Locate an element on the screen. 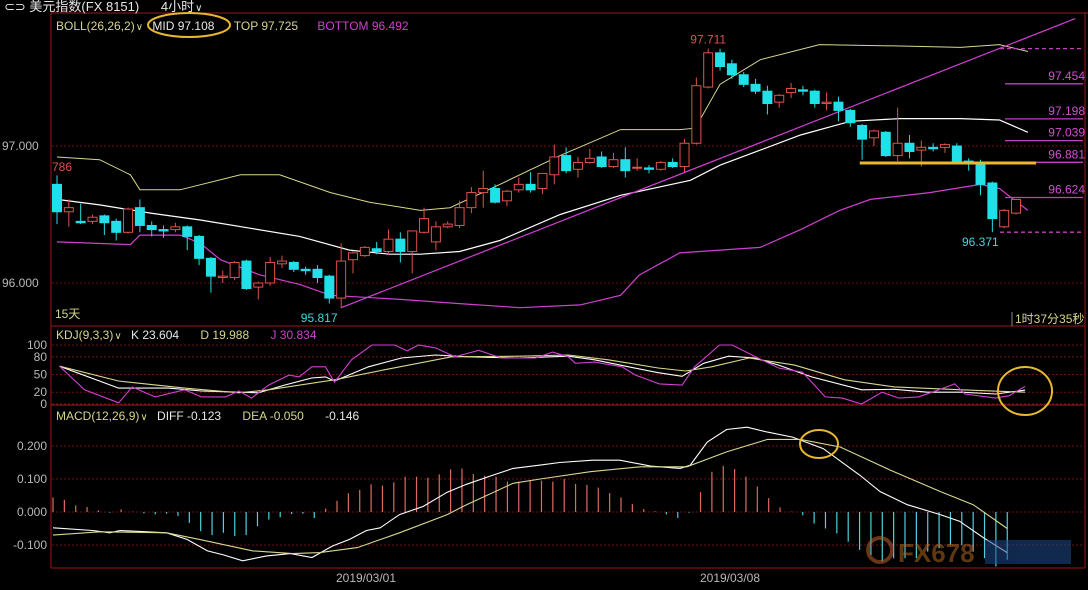 The height and width of the screenshot is (590, 1088). macd-name: MACD(12,26,9) is located at coordinates (98, 416).